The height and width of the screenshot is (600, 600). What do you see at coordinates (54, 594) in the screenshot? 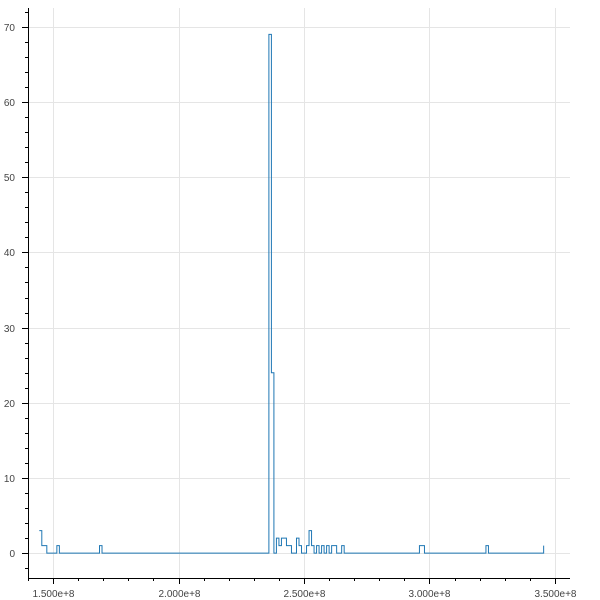
I see `x-tick-label: 1.500e+8` at bounding box center [54, 594].